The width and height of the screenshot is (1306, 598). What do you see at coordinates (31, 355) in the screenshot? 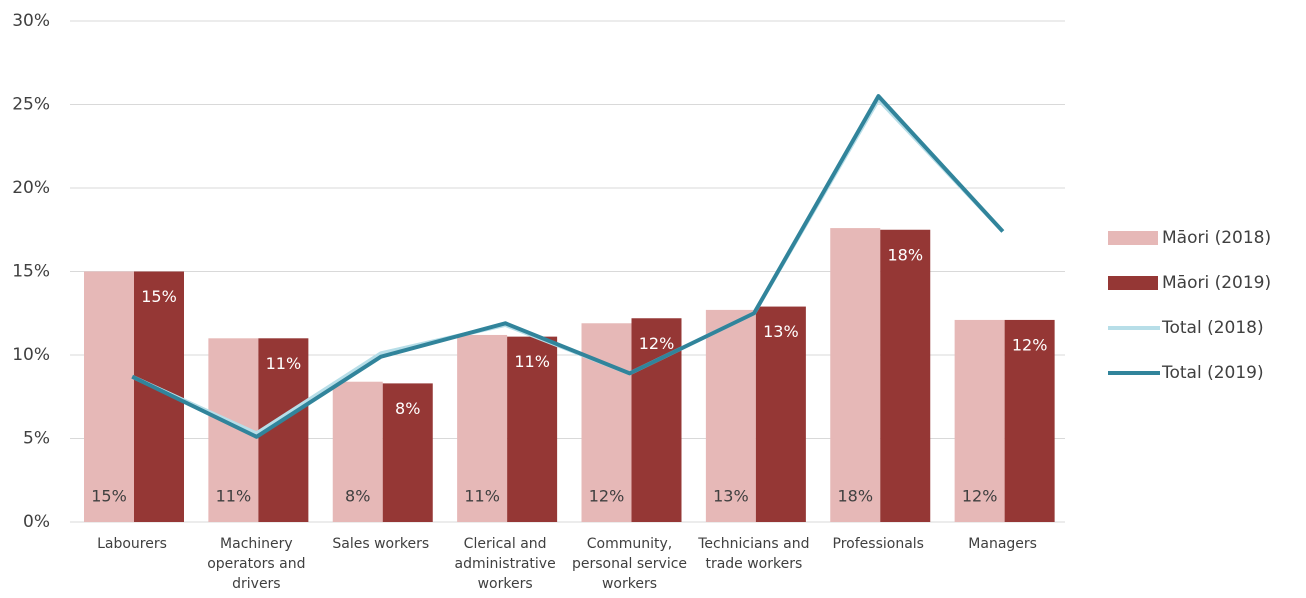
I see `y-tick-label: 10%` at bounding box center [31, 355].